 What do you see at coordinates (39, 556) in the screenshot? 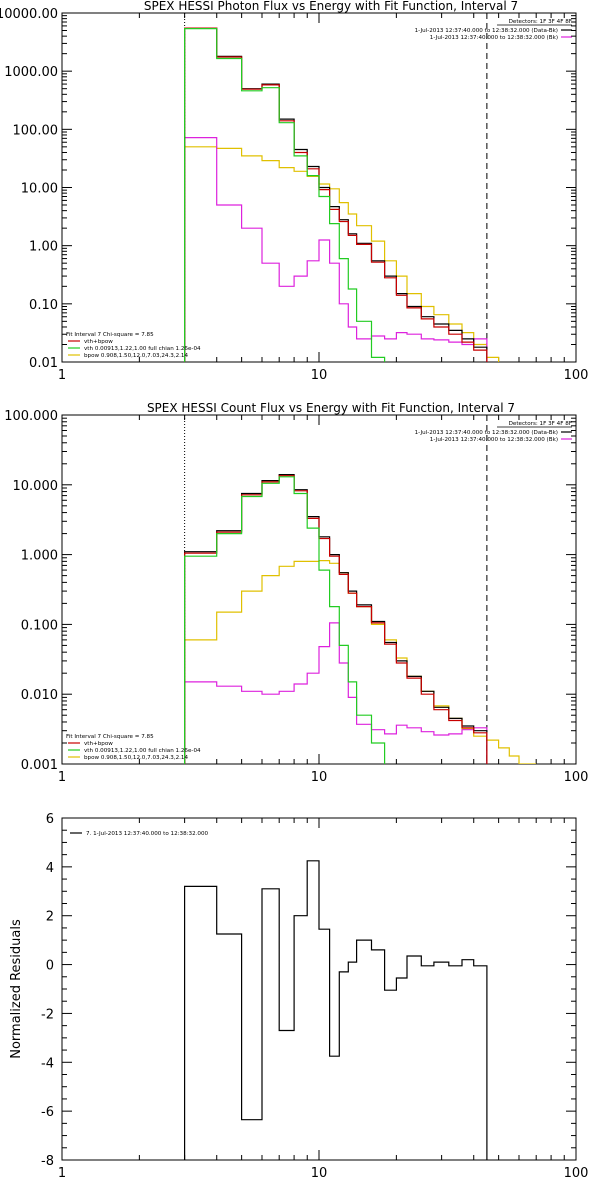
I see `y-tick-label: 1.000` at bounding box center [39, 556].